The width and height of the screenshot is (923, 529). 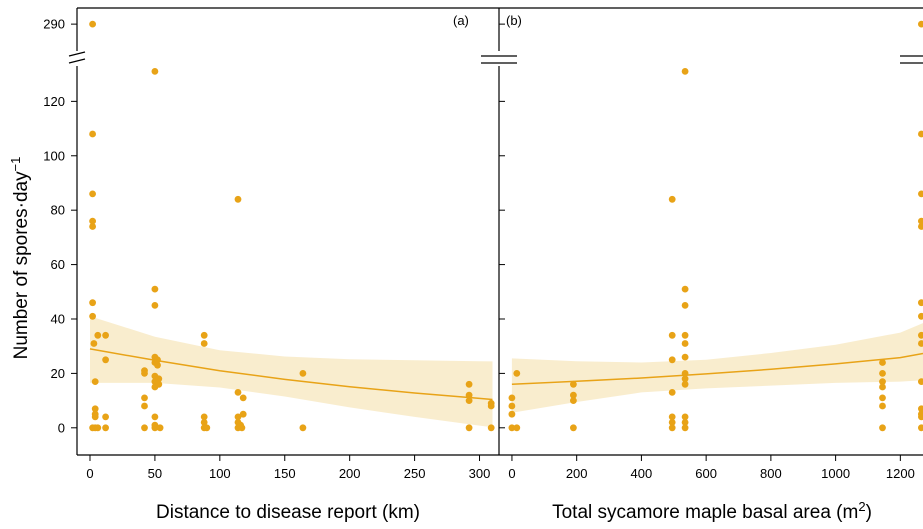 I want to click on panel-b-confidence-band, so click(x=717, y=368).